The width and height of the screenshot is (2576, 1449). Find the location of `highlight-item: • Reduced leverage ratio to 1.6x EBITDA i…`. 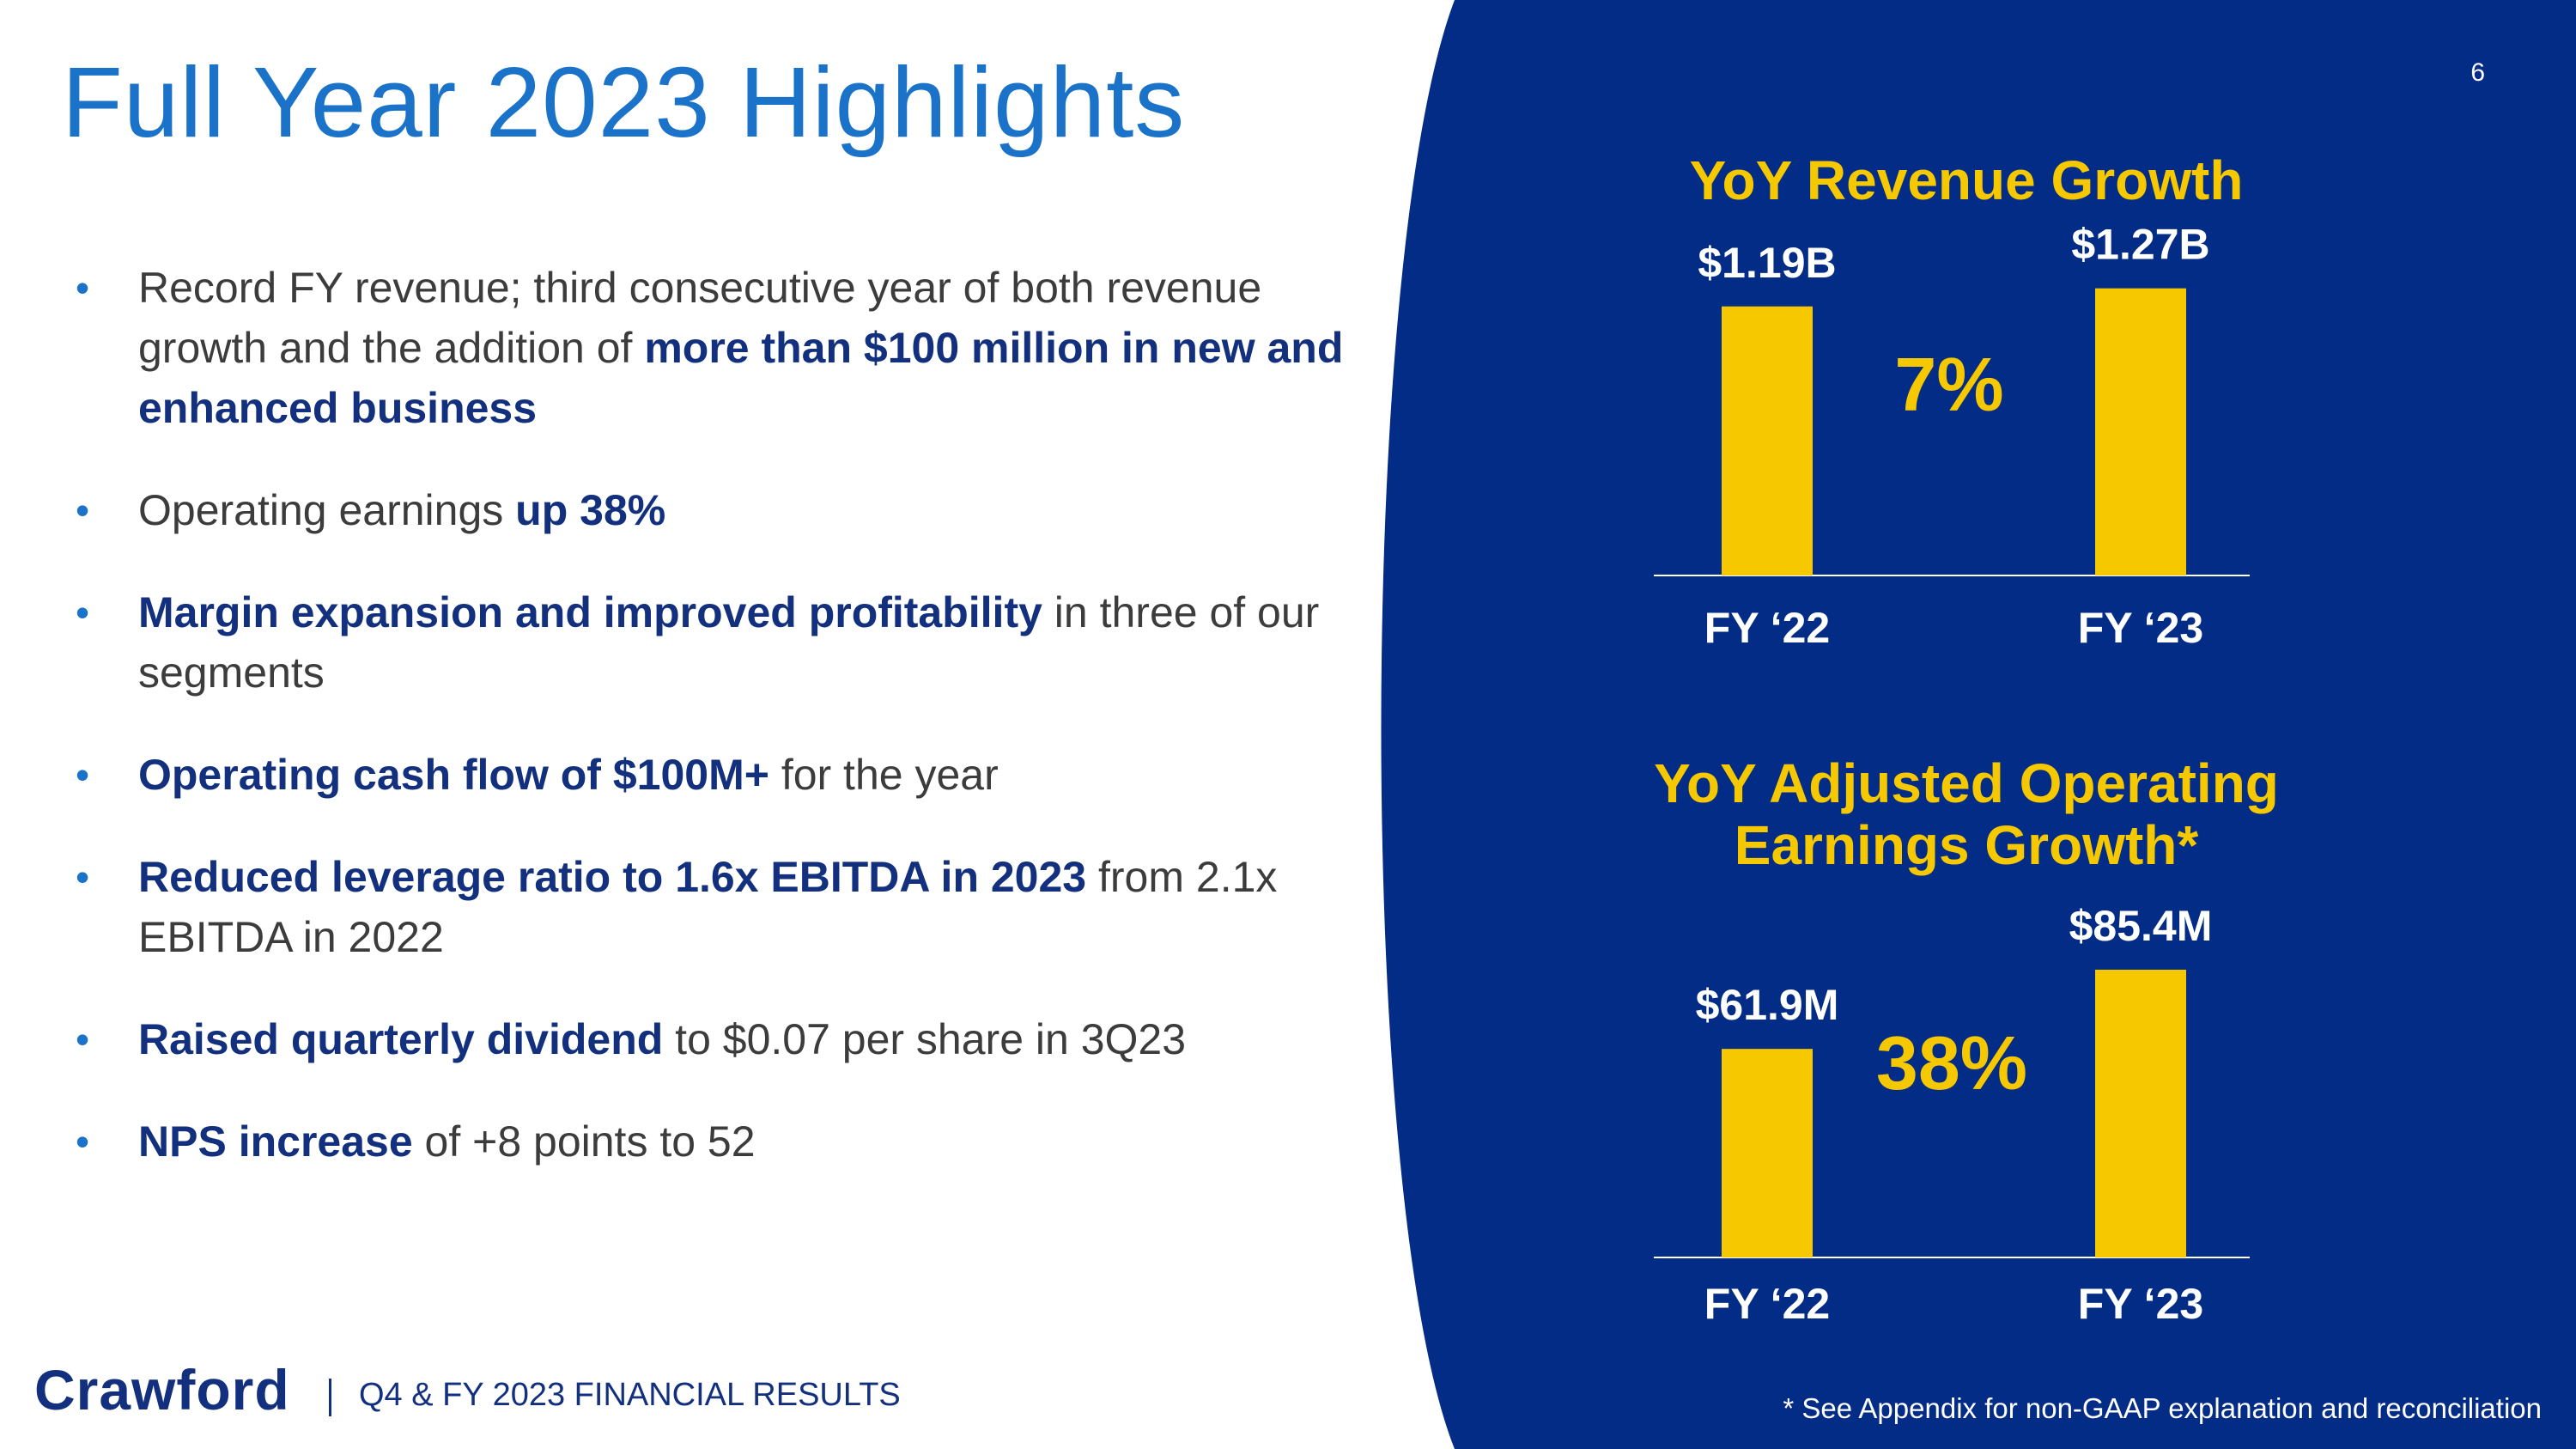

highlight-item: • Reduced leverage ratio to 1.6x EBITDA i… is located at coordinates (720, 907).